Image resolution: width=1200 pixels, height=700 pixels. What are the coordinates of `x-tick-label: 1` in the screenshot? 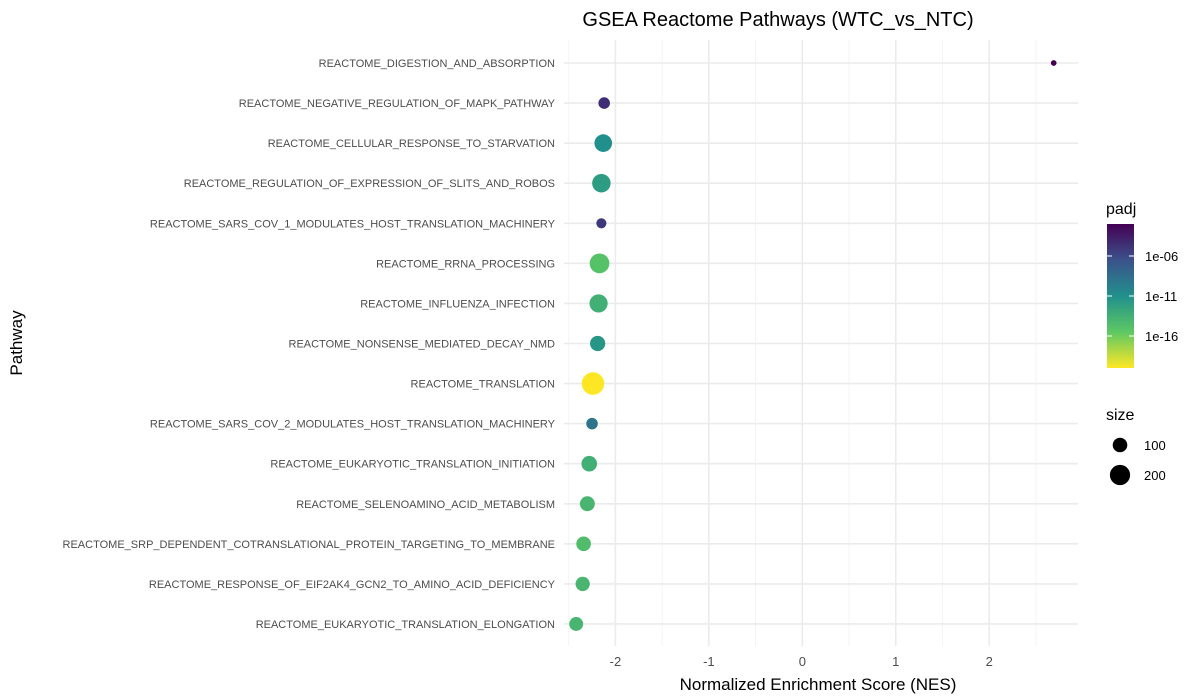 It's located at (895, 661).